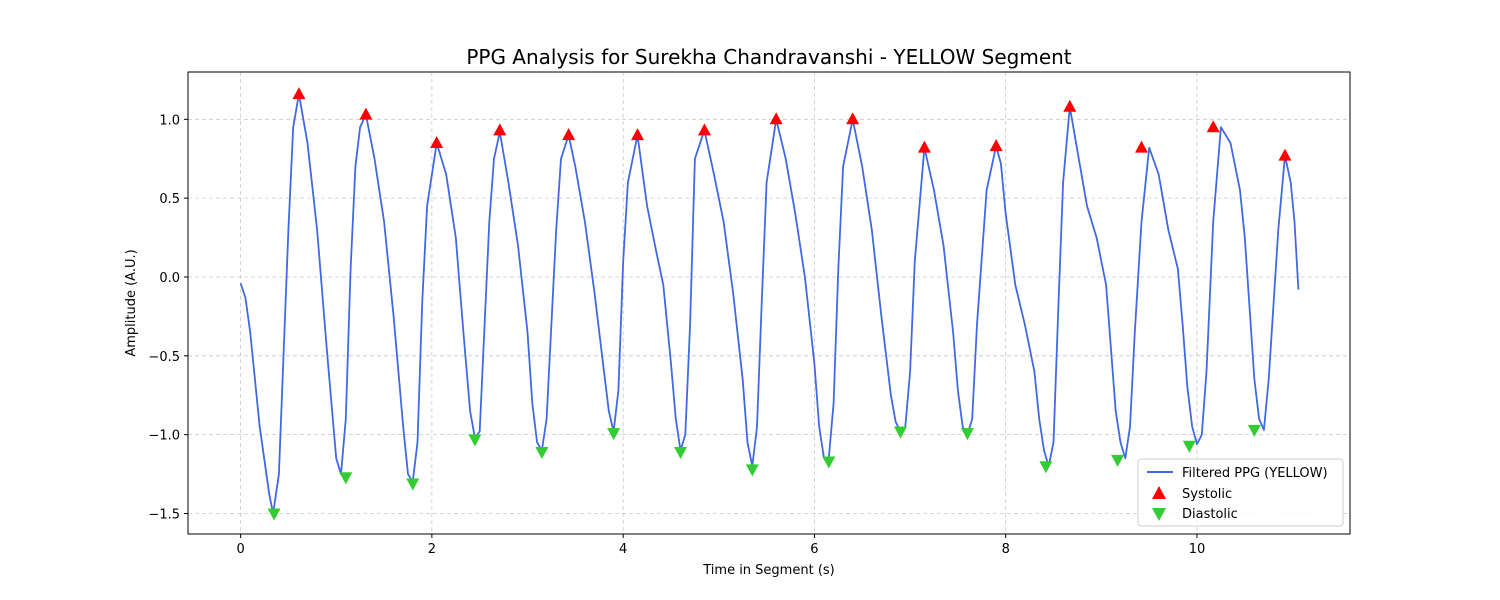 The width and height of the screenshot is (1500, 600). I want to click on x-tick-label: 10, so click(1197, 549).